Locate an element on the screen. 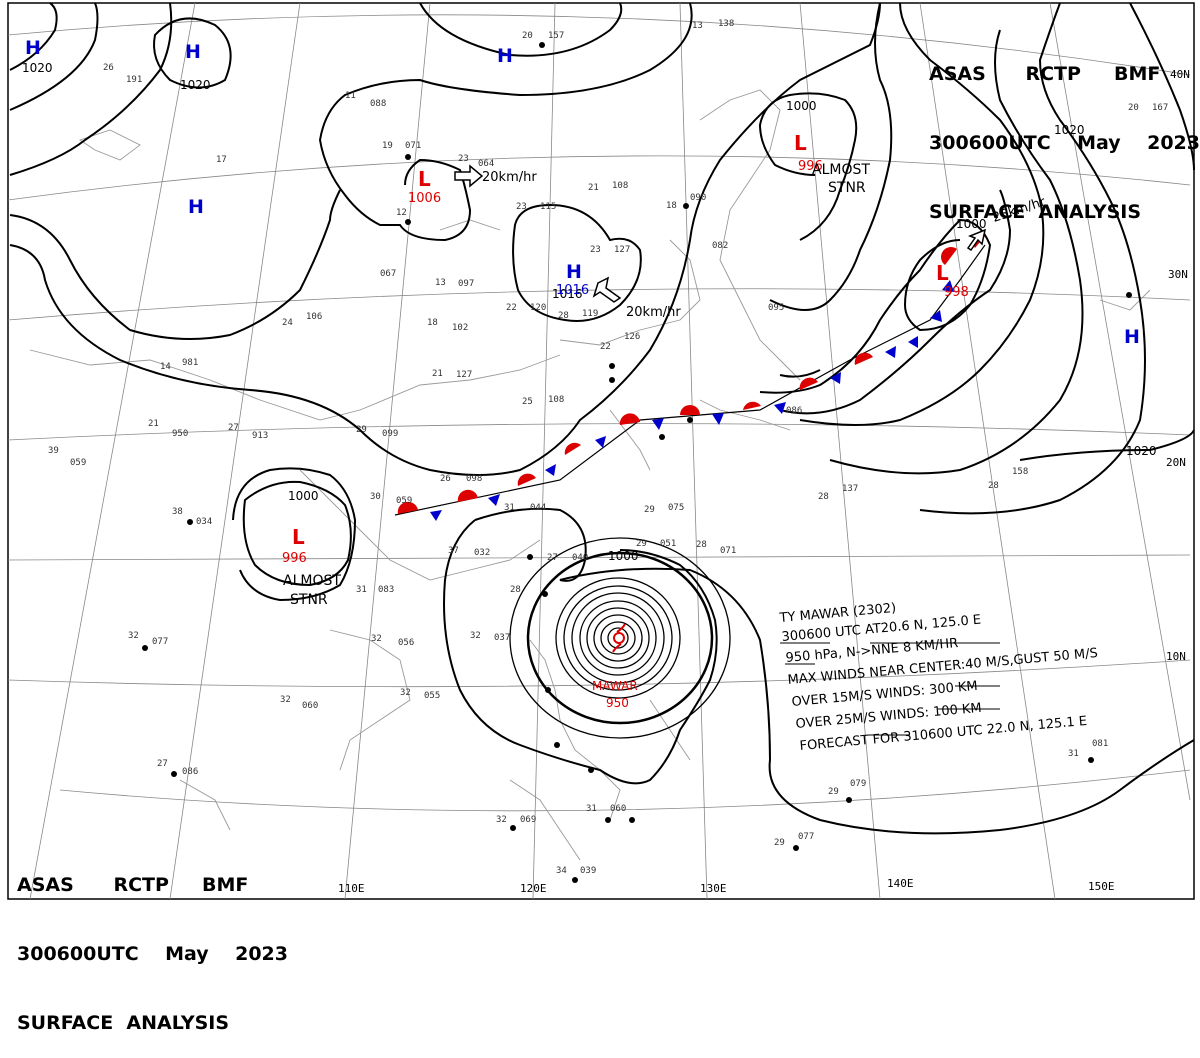  svg-text: 20N is located at coordinates (1176, 462).